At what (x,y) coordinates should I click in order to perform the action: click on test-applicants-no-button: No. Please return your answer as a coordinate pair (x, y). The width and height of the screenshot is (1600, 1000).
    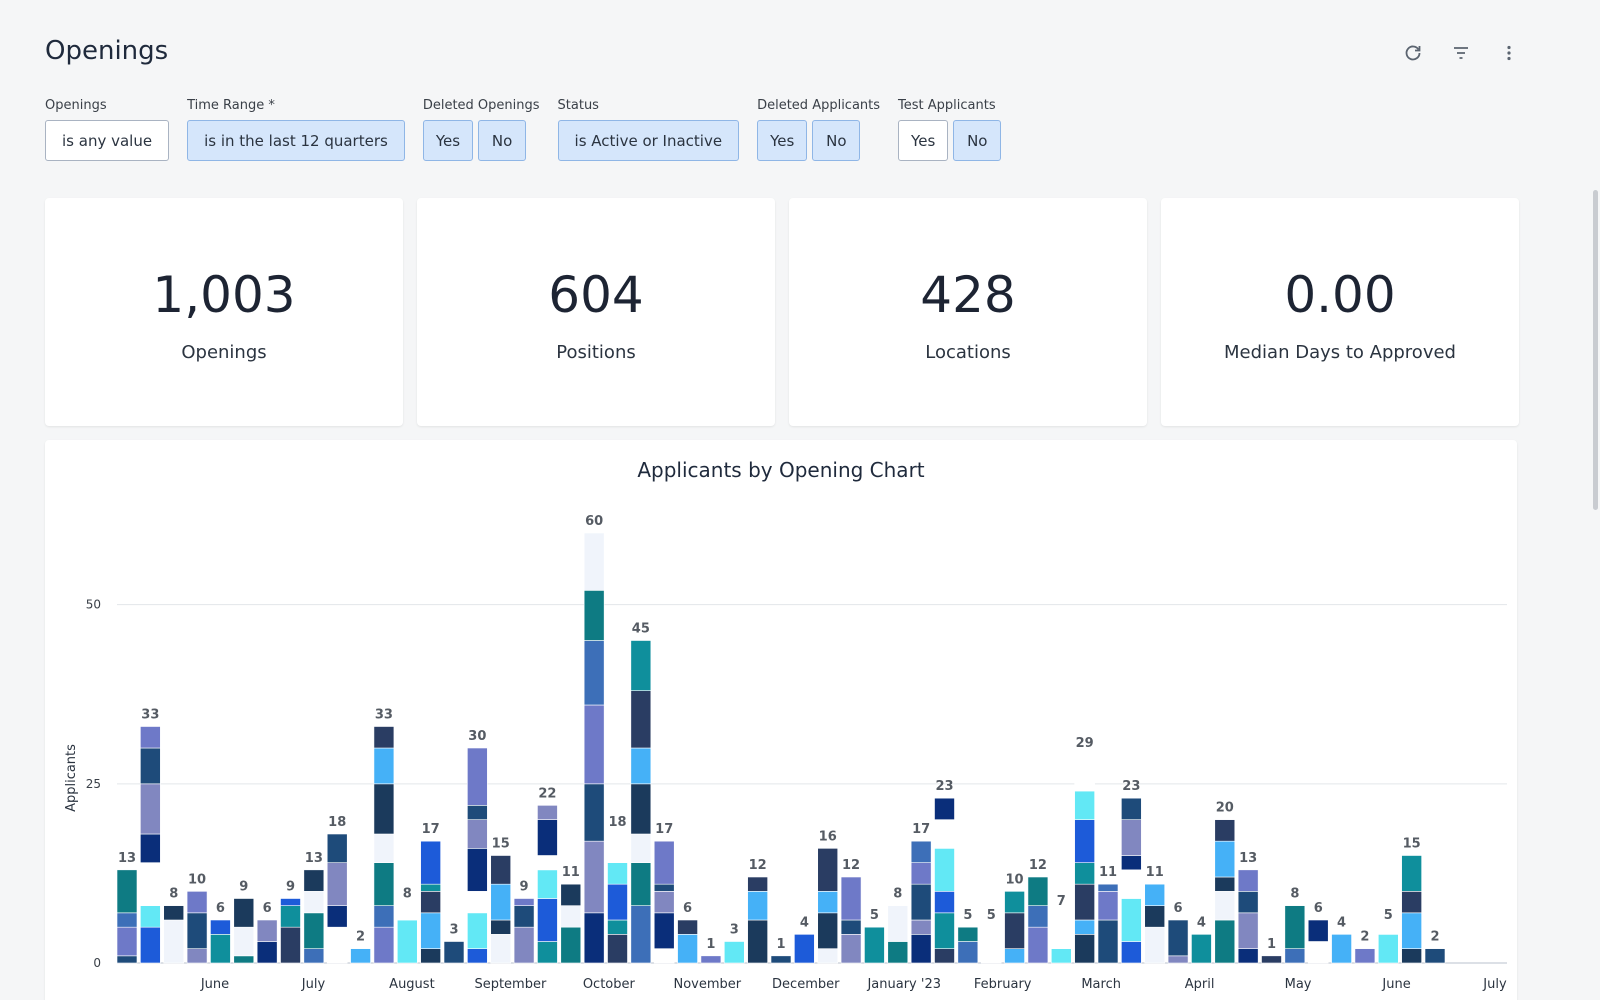
    Looking at the image, I should click on (977, 140).